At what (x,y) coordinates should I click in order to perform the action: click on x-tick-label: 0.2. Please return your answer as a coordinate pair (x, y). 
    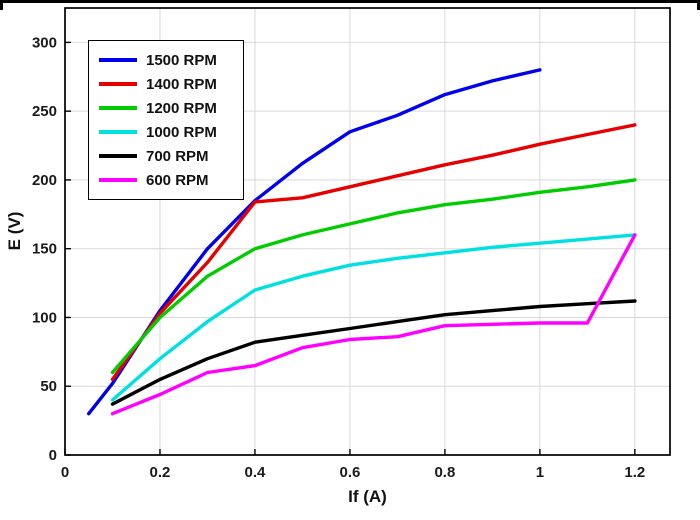
    Looking at the image, I should click on (160, 472).